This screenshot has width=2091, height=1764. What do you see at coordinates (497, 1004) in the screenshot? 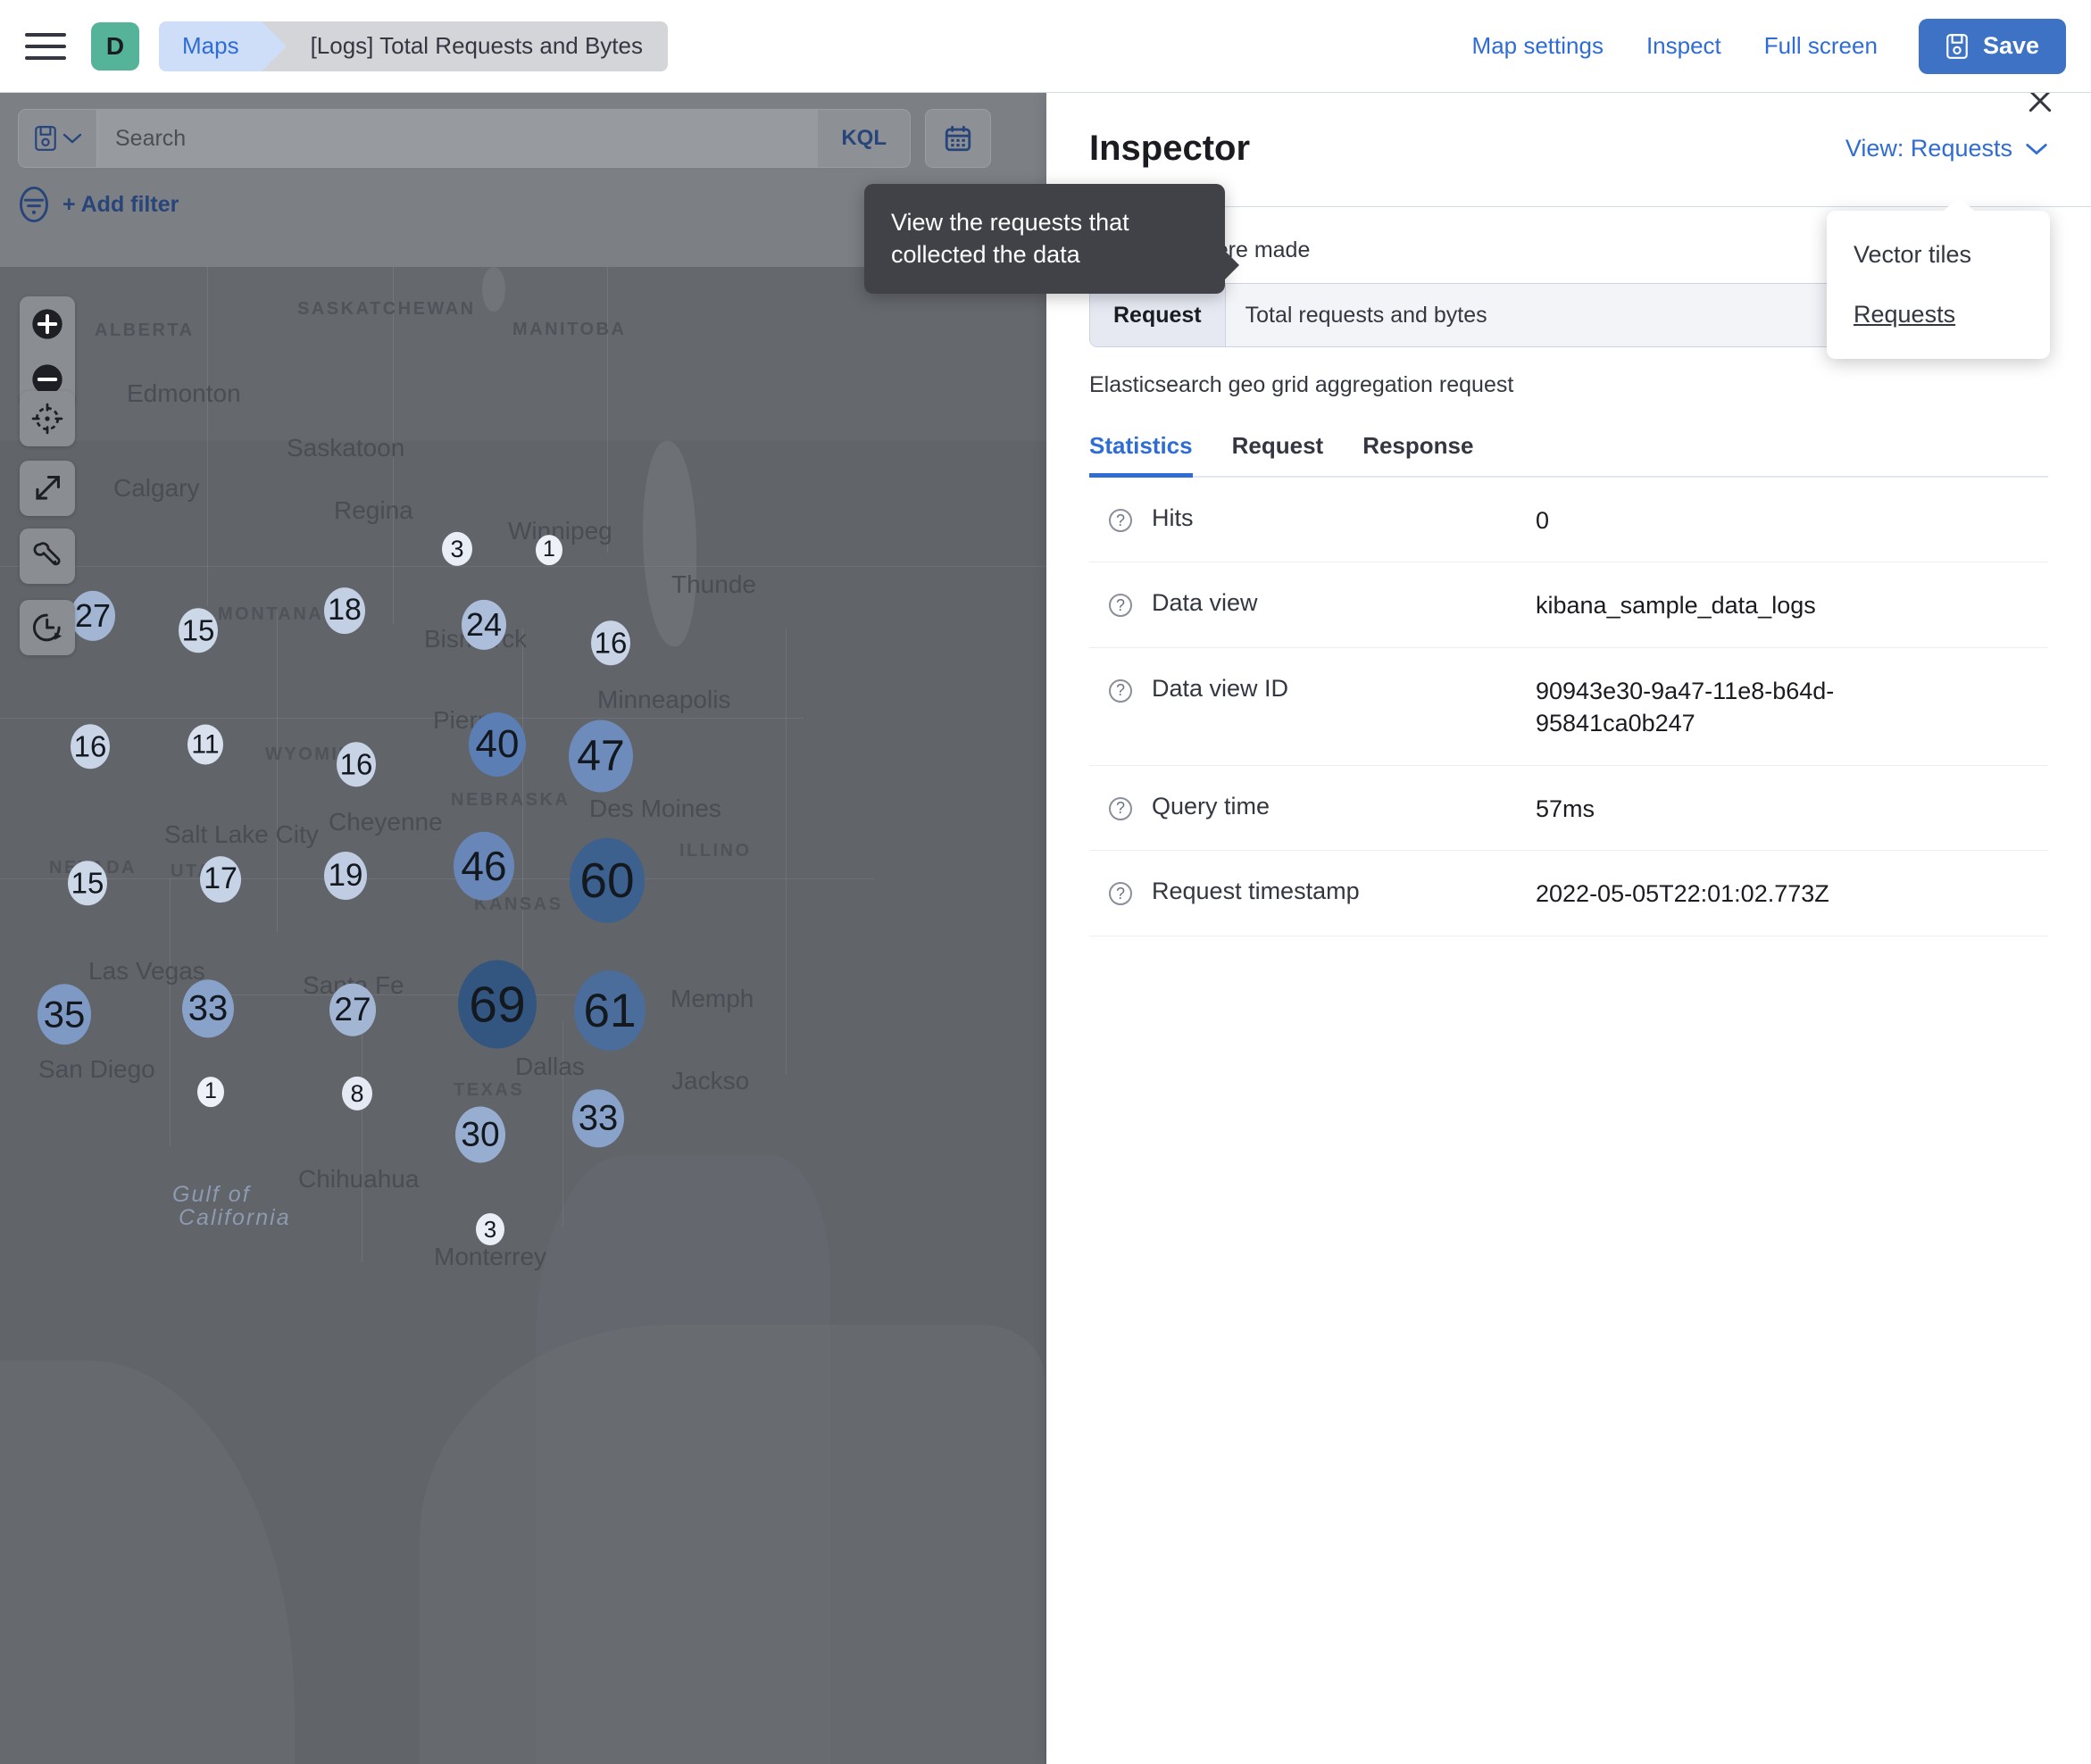
I see `map-cluster-marker: 69` at bounding box center [497, 1004].